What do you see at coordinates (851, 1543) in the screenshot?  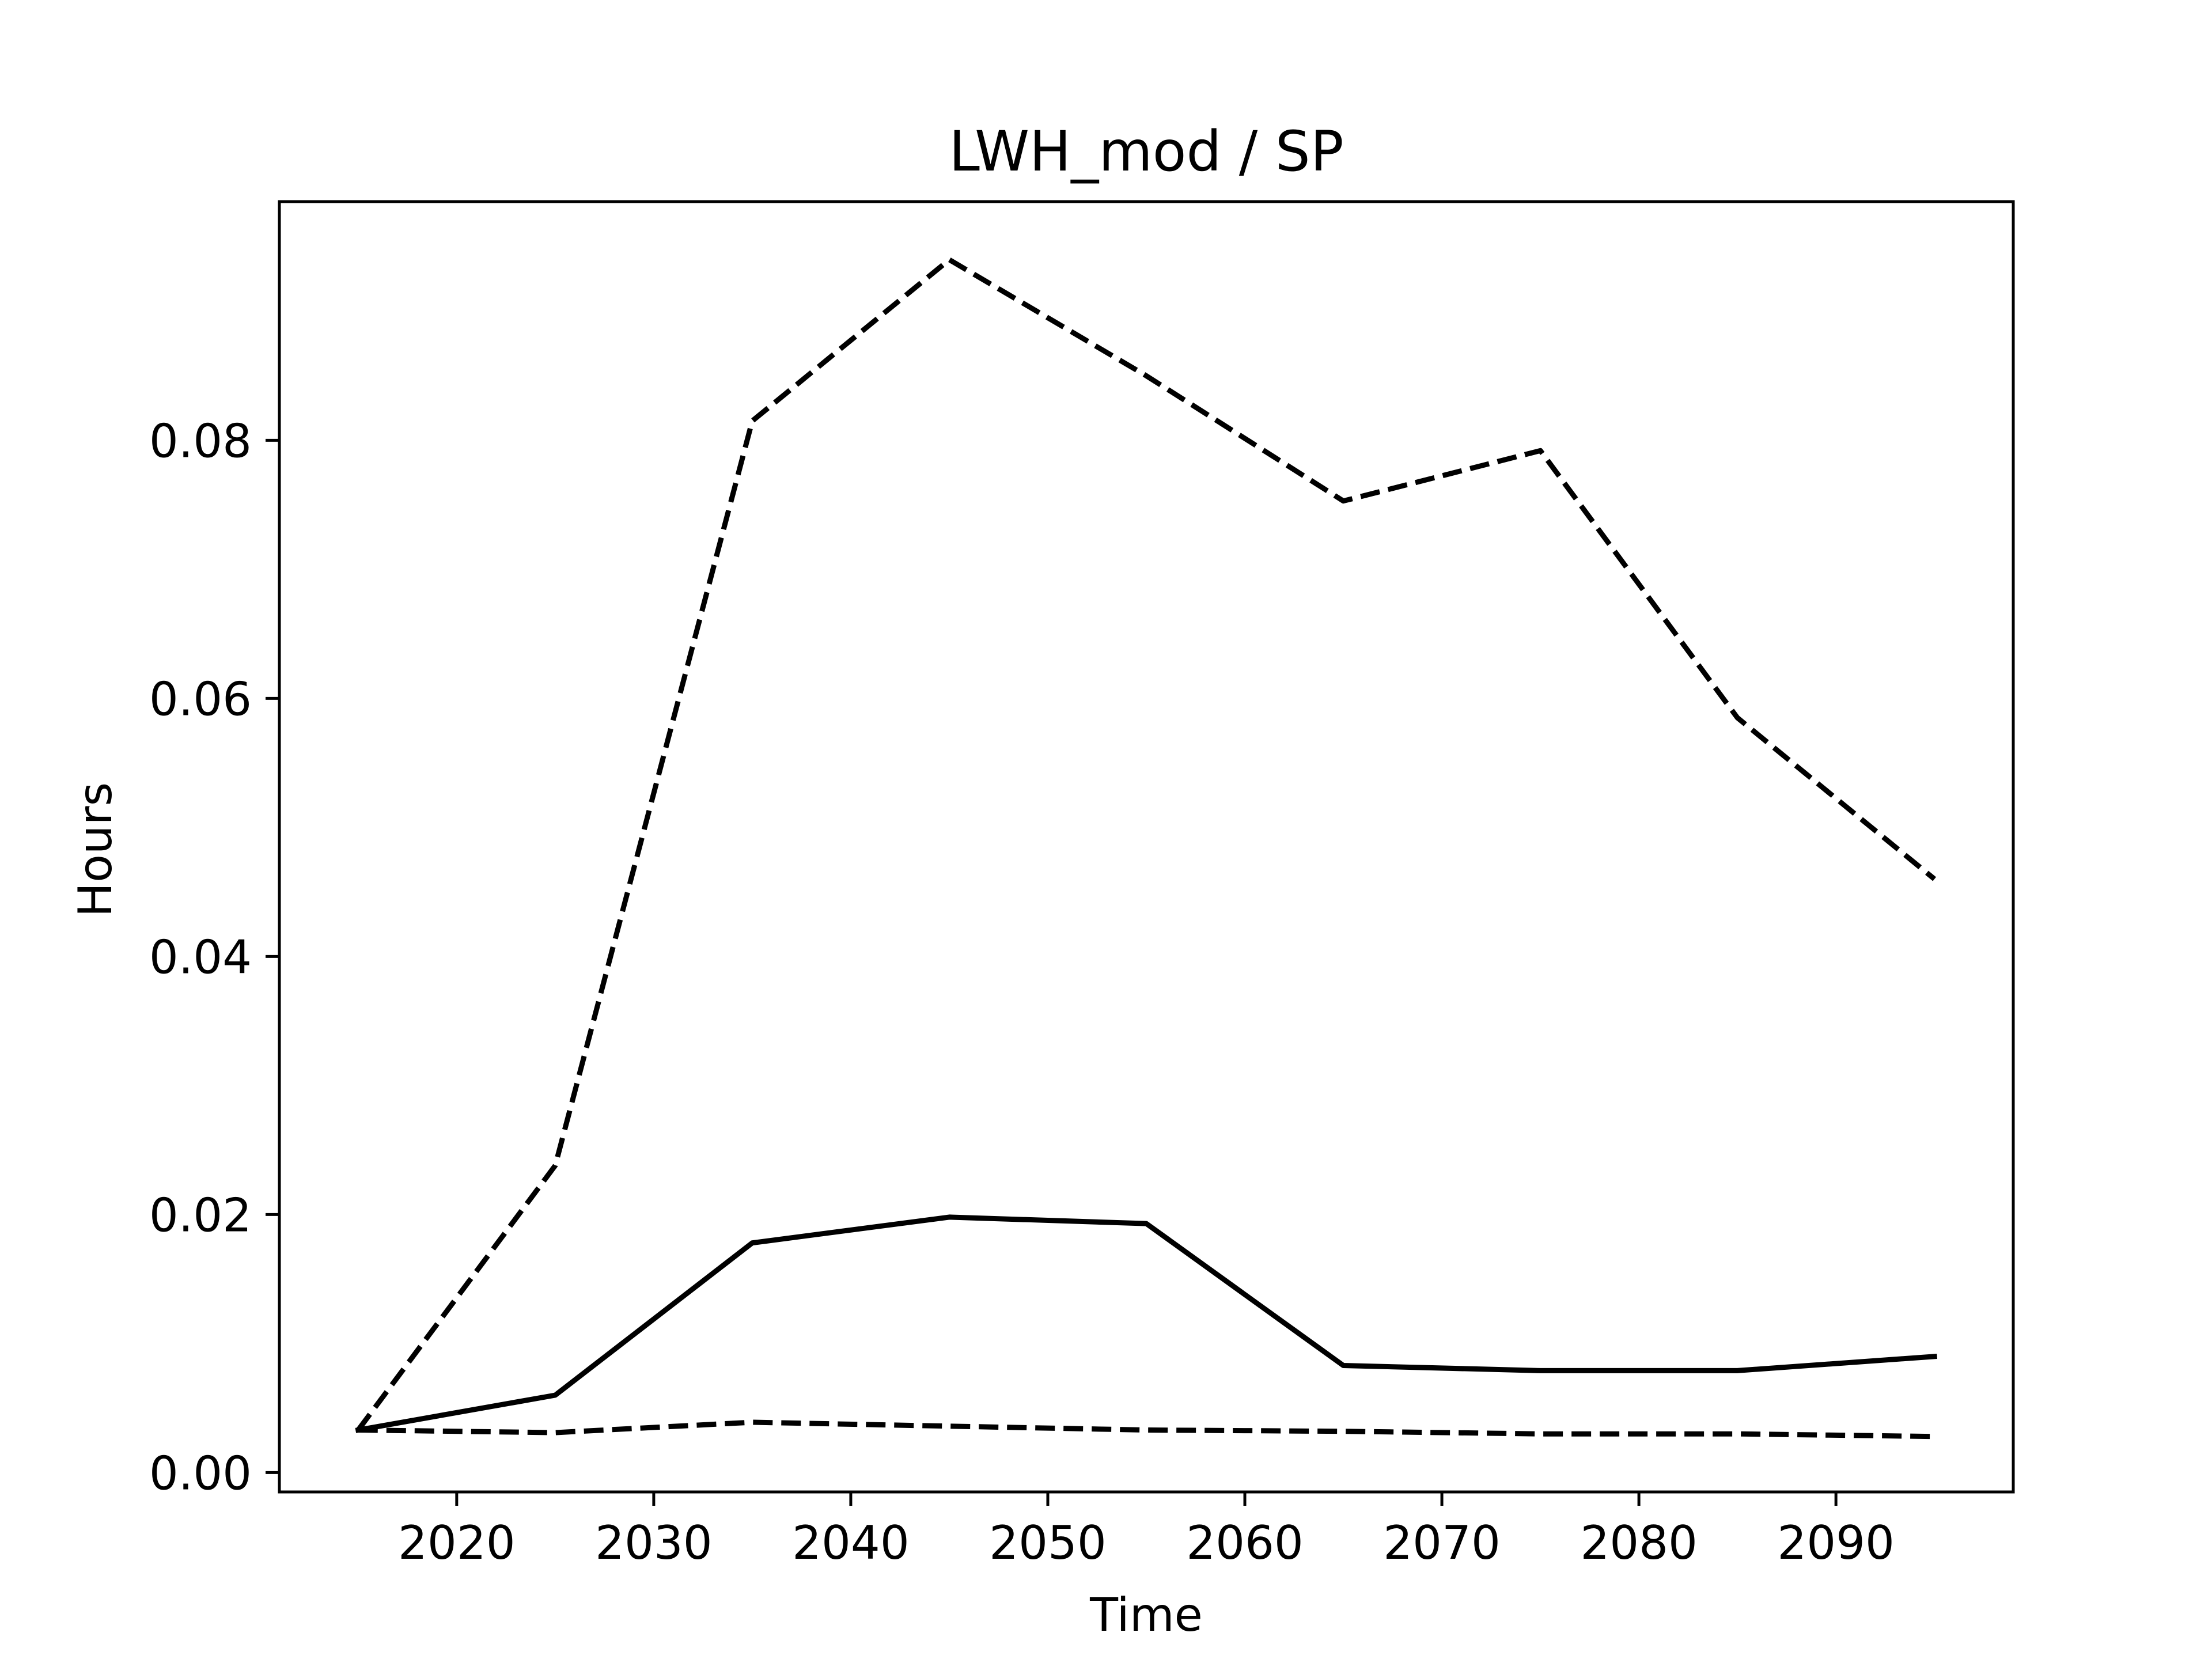 I see `x-tick-label: 2040` at bounding box center [851, 1543].